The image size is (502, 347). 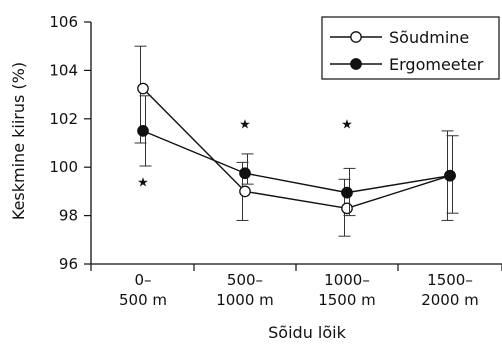 What do you see at coordinates (18, 141) in the screenshot?
I see `y-axis-title: Keskmine kiirus (%)` at bounding box center [18, 141].